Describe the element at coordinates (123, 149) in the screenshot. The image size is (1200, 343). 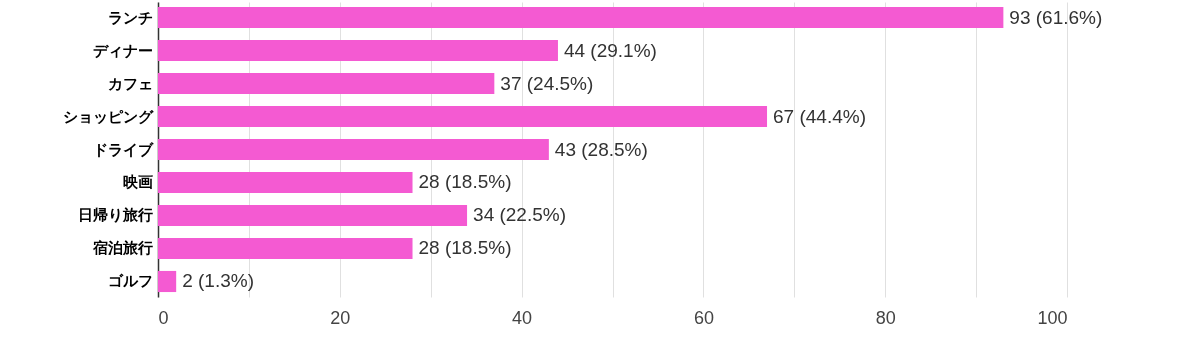
I see `y-tick-label: ドライブ` at that location.